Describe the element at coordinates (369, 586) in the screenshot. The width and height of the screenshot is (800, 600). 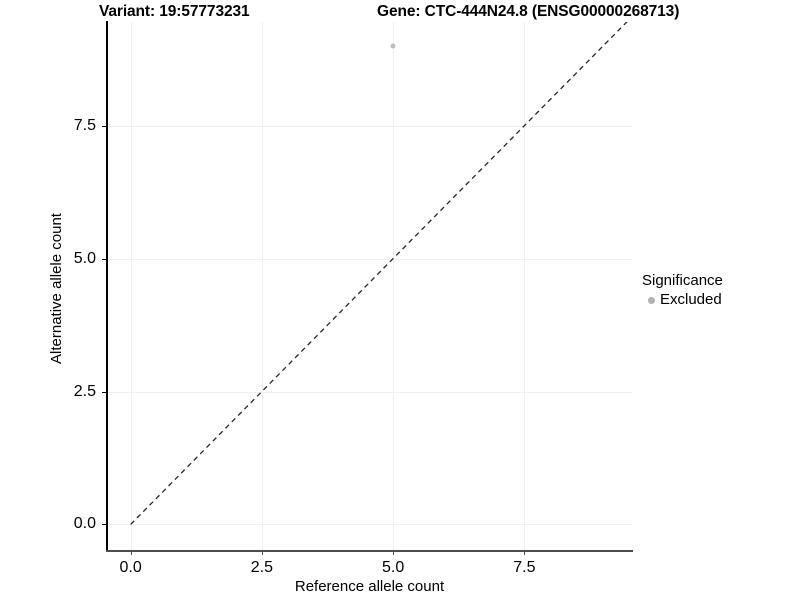
I see `x-axis-label: Reference allele count` at that location.